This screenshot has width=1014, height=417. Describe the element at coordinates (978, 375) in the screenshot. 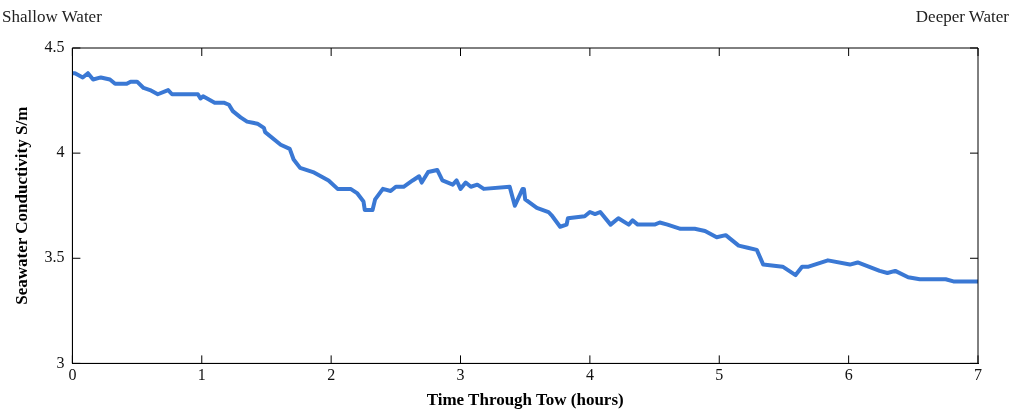

I see `x-tick-label: 7` at that location.